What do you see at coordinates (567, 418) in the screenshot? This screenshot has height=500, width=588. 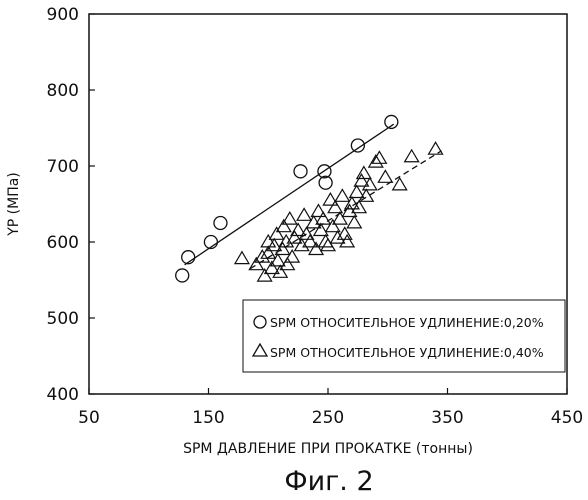 I see `x-tick-label: 450` at bounding box center [567, 418].